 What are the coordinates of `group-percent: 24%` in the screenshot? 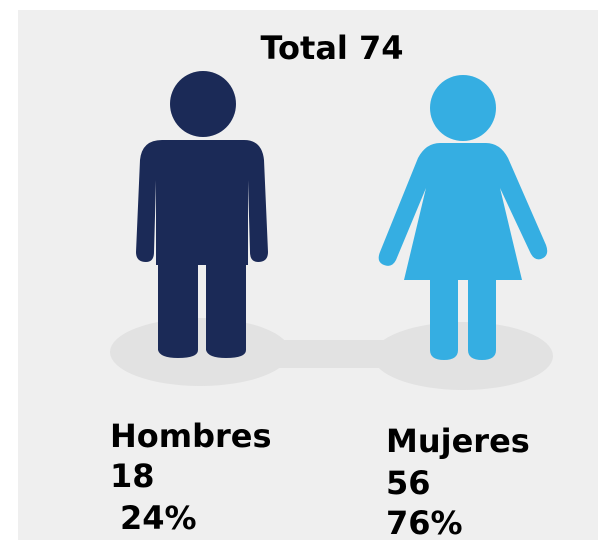 It's located at (158, 518).